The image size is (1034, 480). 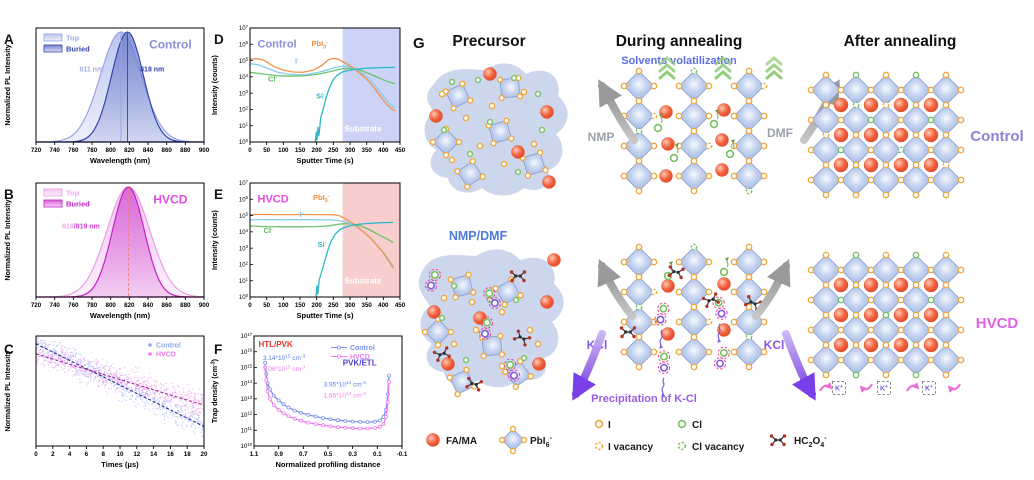 I want to click on header-during-annealing: During annealing, so click(x=679, y=41).